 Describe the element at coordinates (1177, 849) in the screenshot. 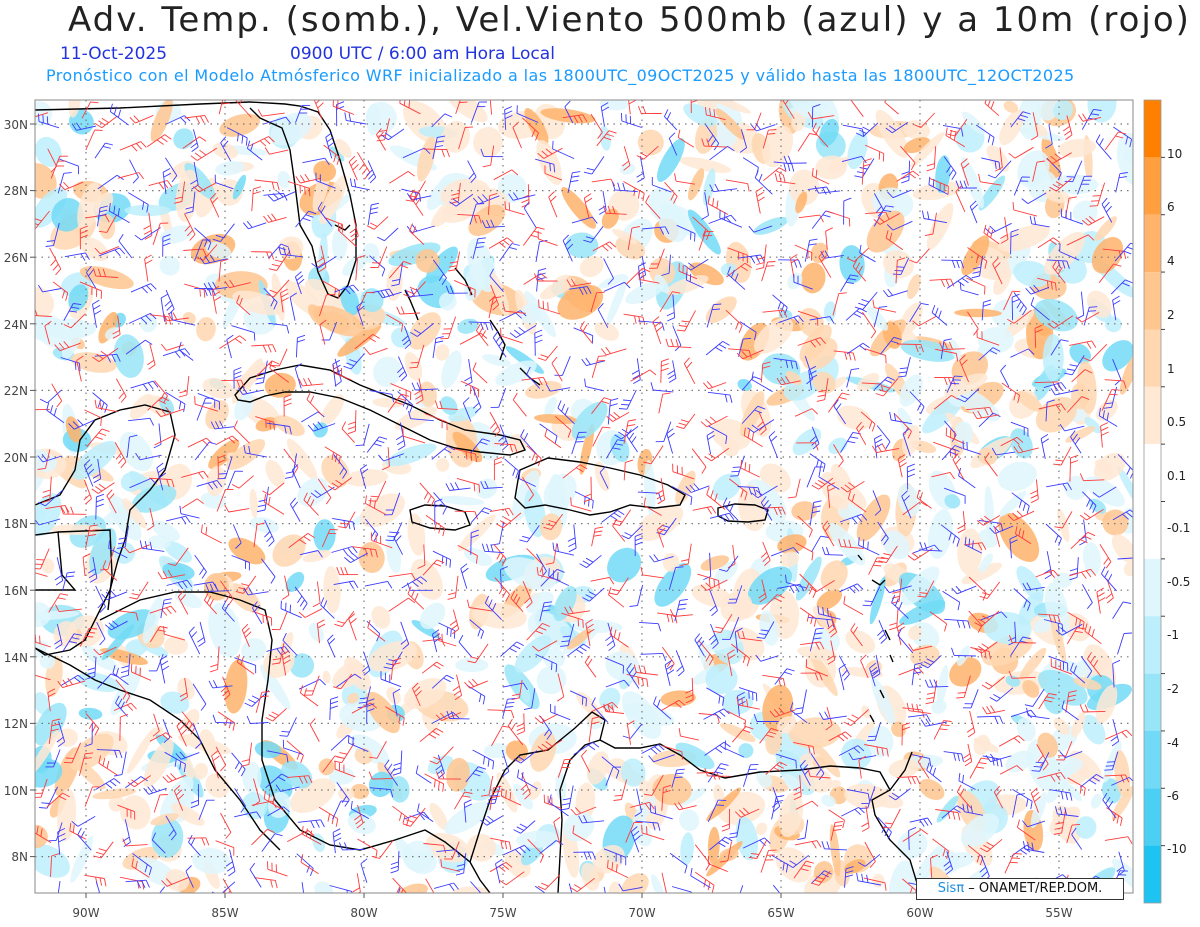

I see `colorbar-label: -10` at that location.